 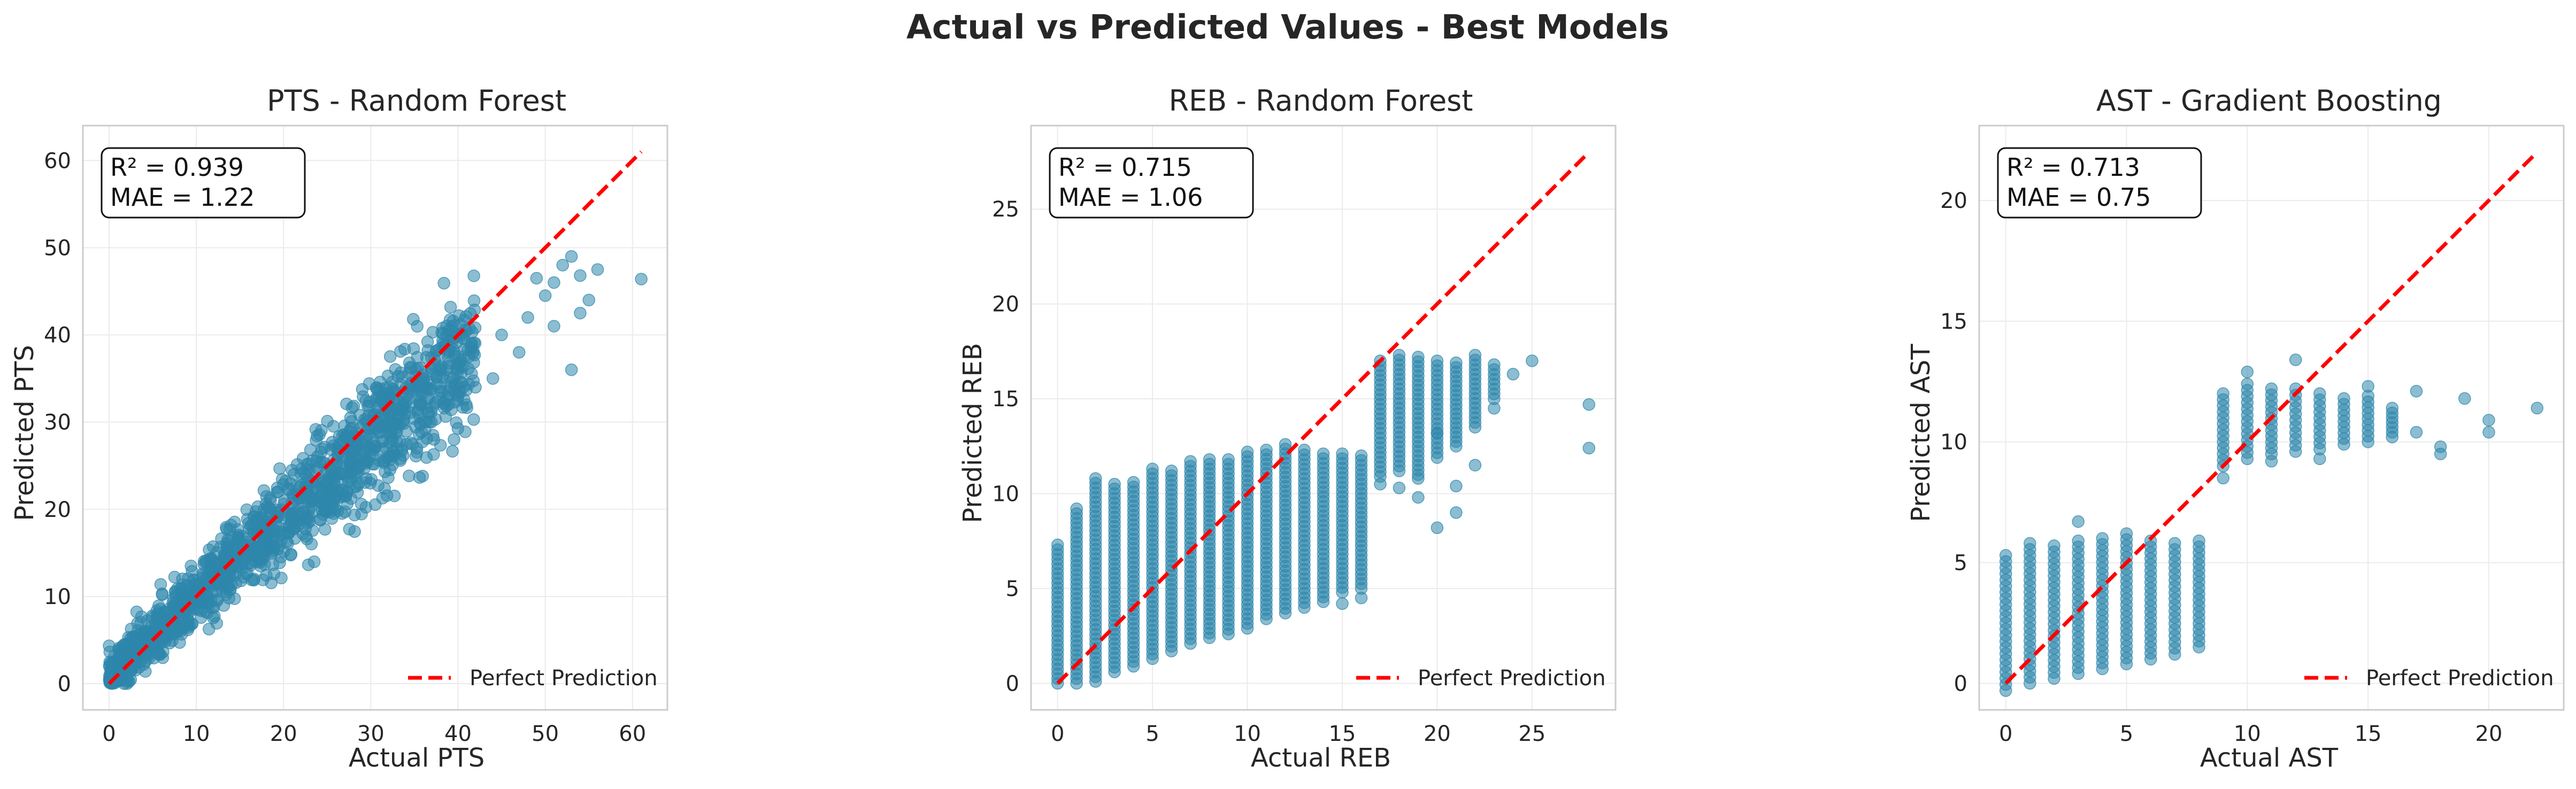 I want to click on x-tick-label: 0, so click(x=2005, y=734).